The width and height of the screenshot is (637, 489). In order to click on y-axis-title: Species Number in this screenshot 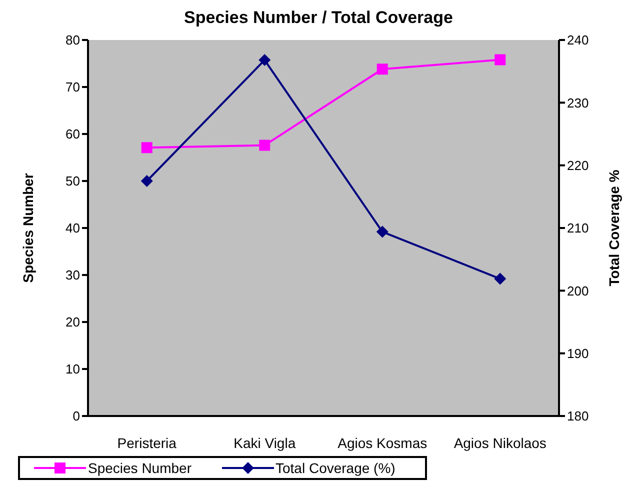, I will do `click(28, 227)`.